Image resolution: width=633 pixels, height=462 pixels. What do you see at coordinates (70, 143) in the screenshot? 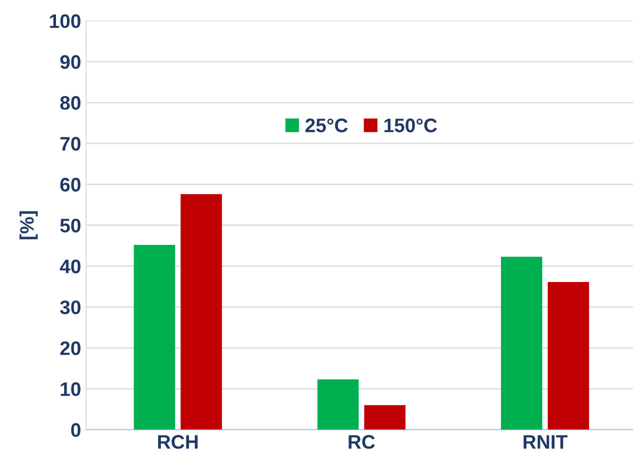
I see `y-tick-label: 70` at bounding box center [70, 143].